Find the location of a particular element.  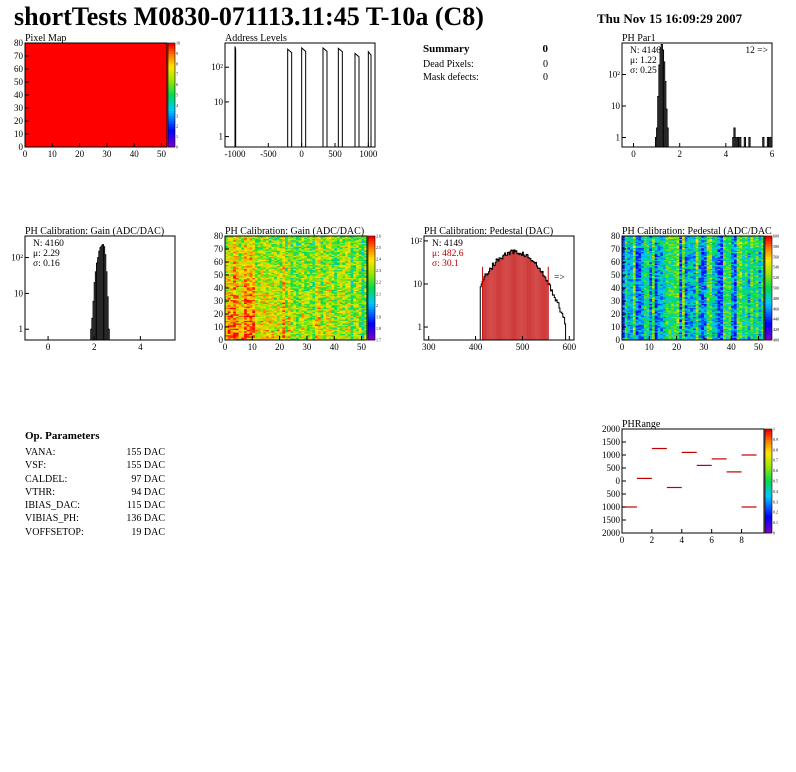

z-tick-label: 3 is located at coordinates (177, 115).